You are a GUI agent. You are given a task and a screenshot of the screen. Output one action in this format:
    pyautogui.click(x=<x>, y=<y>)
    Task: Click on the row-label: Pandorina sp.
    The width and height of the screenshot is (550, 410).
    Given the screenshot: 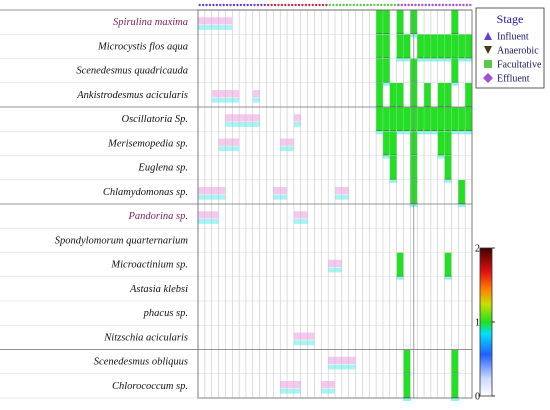 What is the action you would take?
    pyautogui.click(x=157, y=216)
    